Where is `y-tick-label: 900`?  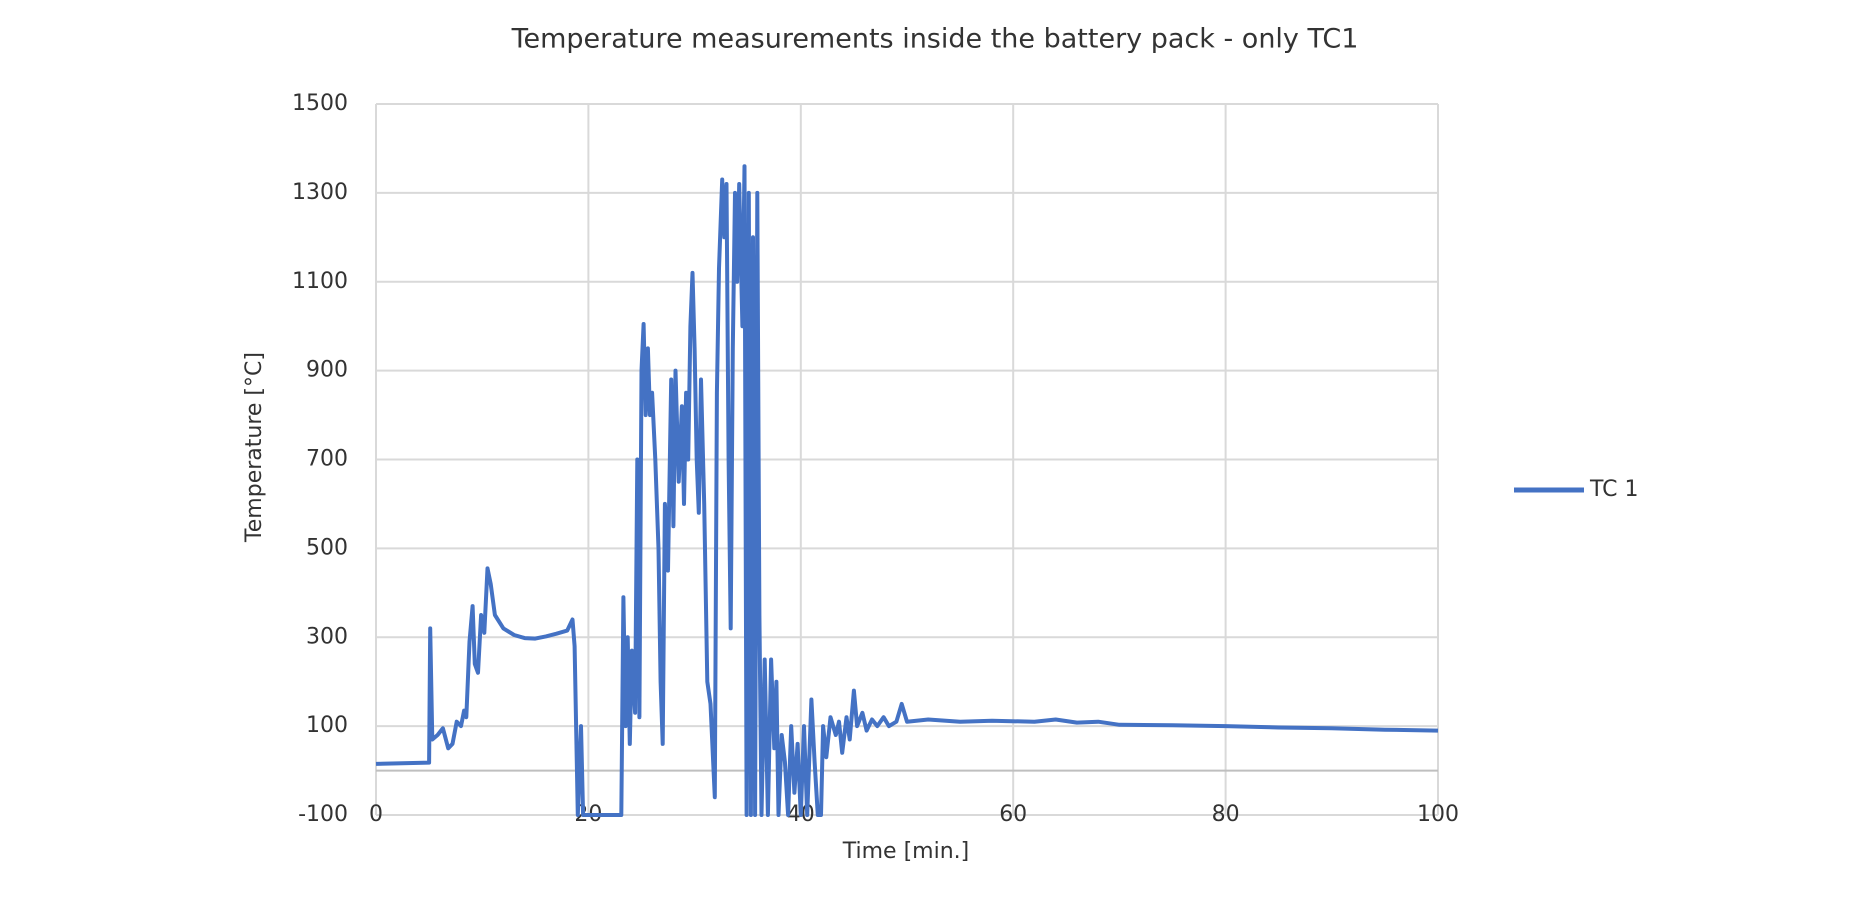
y-tick-label: 900 is located at coordinates (327, 370).